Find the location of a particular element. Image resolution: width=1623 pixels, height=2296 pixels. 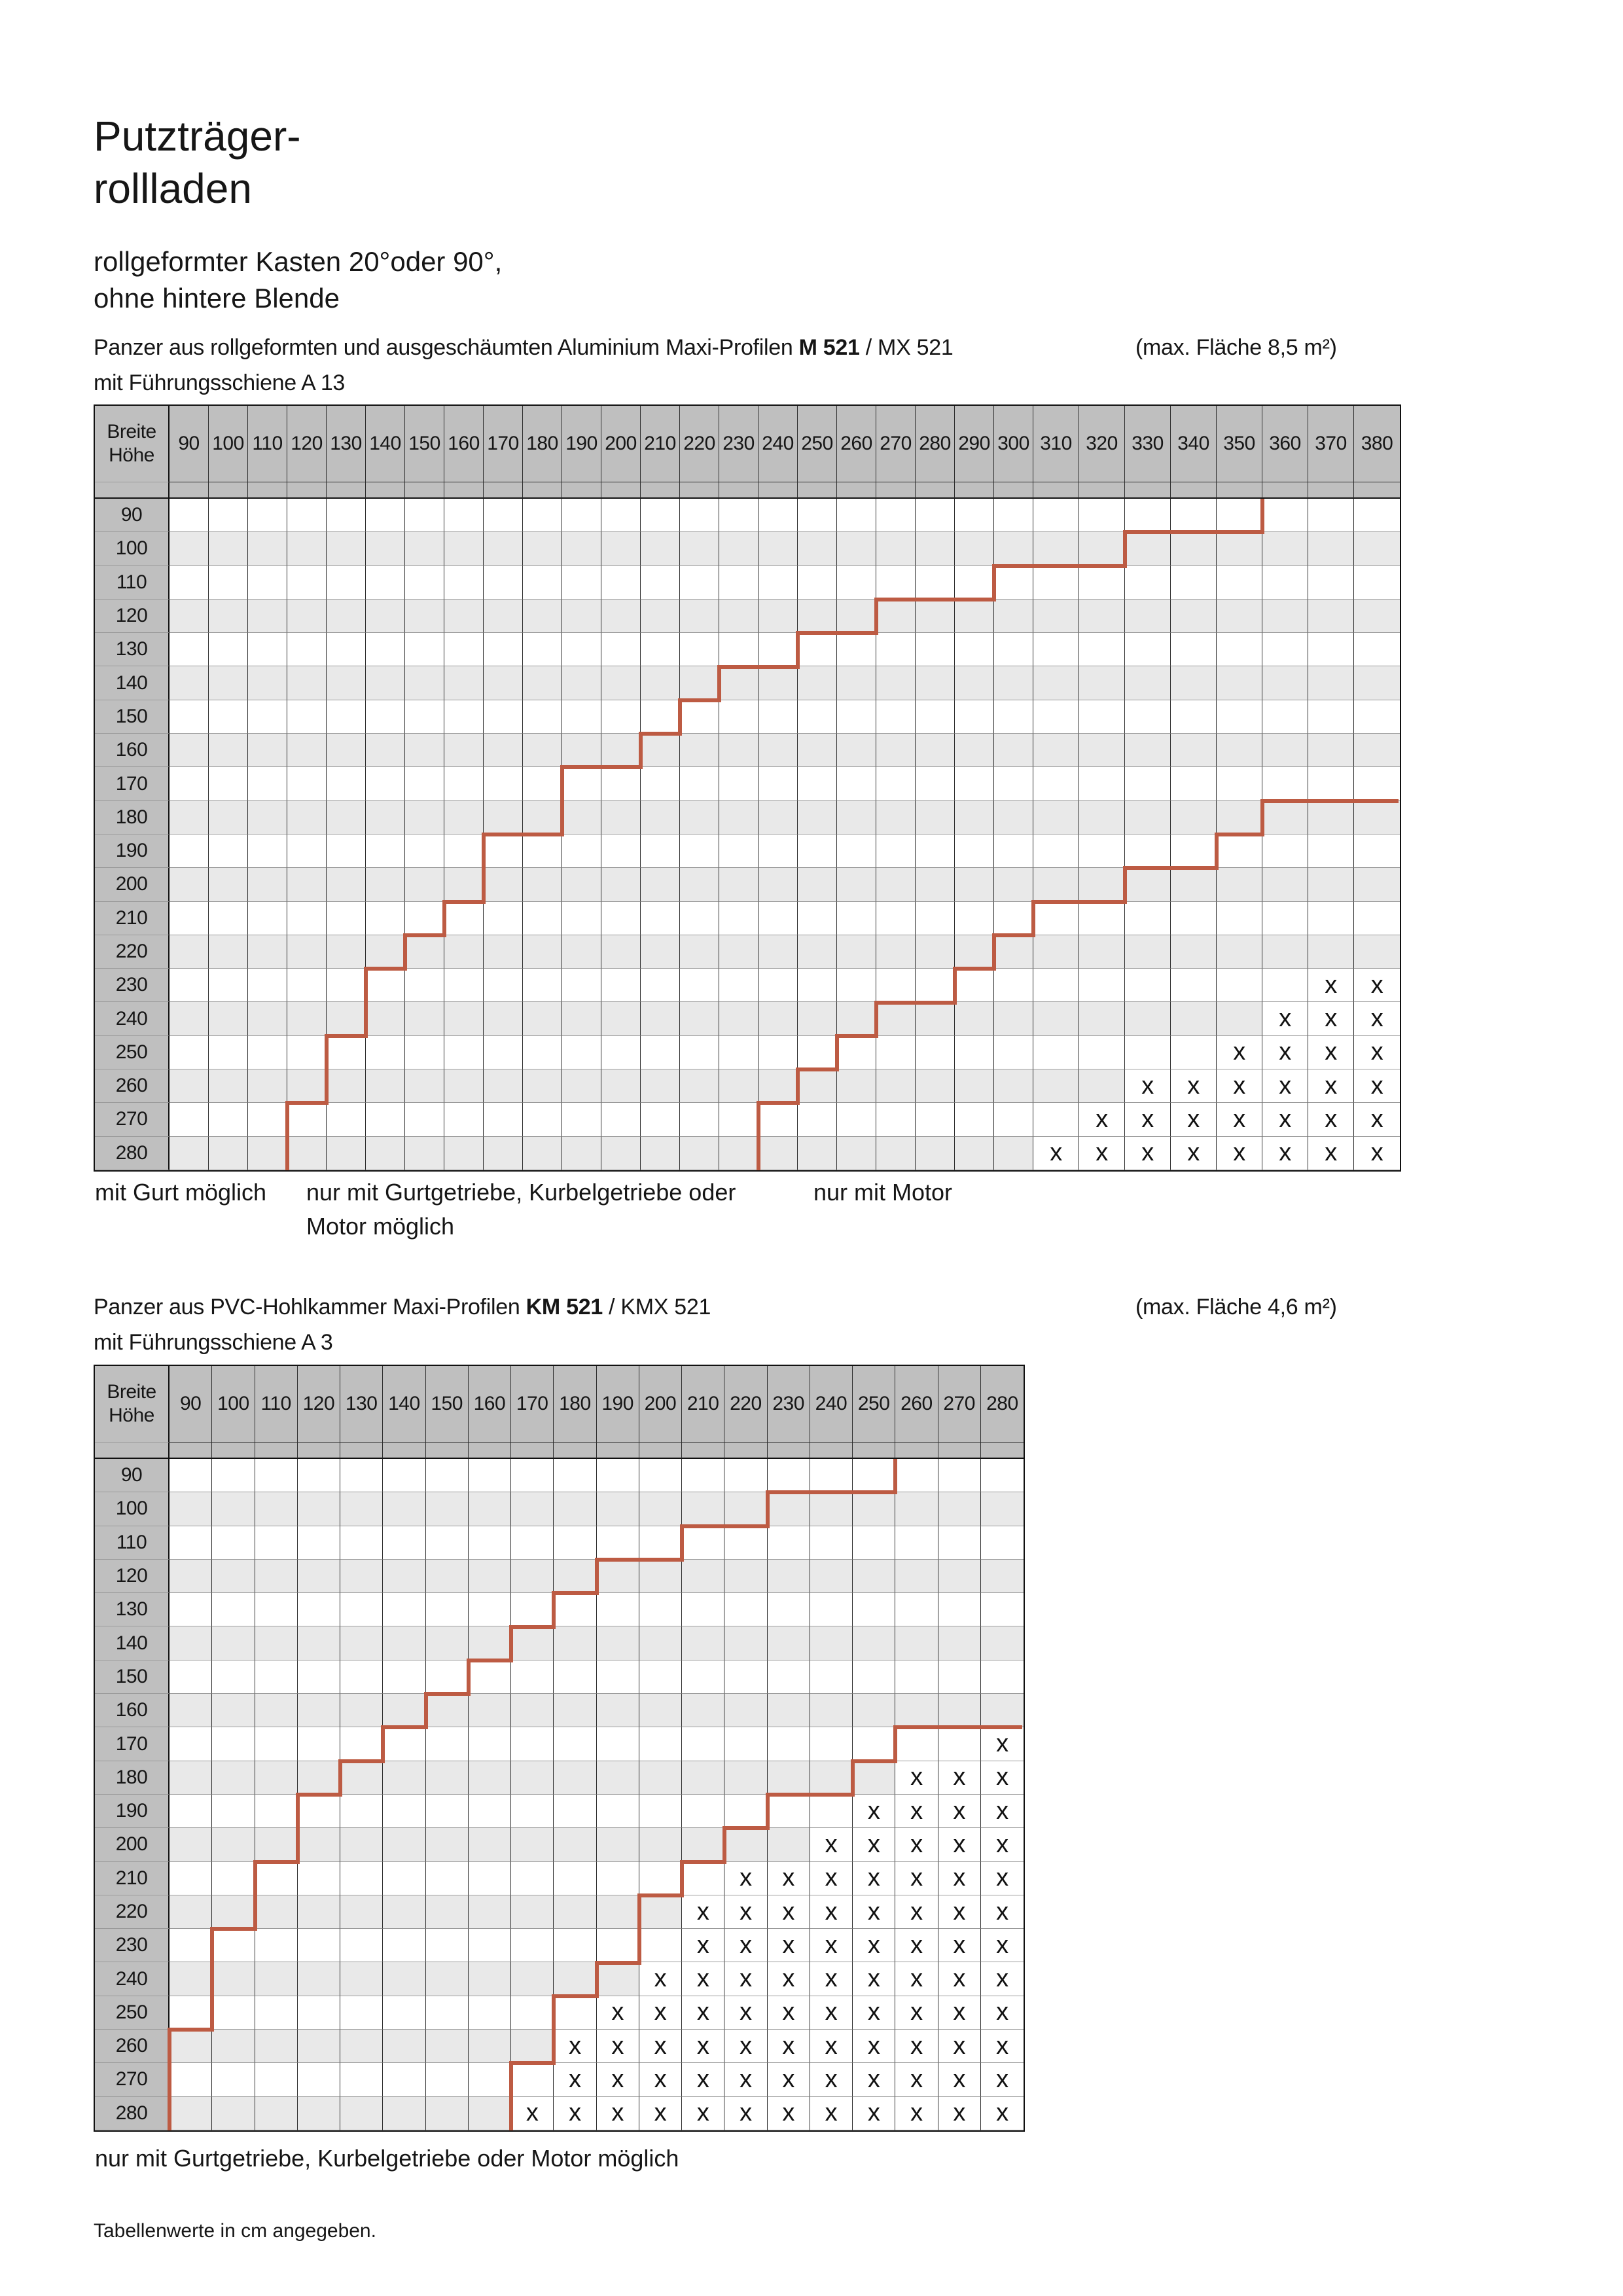

size-cell-170x130 is located at coordinates (503, 650).